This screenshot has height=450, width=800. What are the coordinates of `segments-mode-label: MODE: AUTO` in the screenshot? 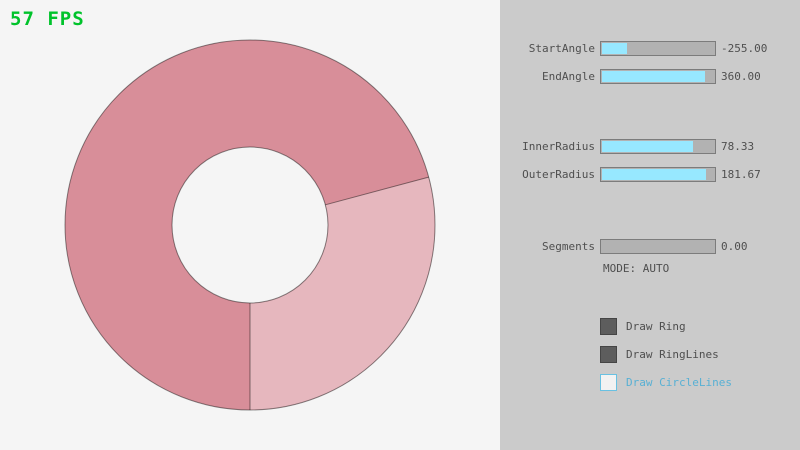 It's located at (636, 268).